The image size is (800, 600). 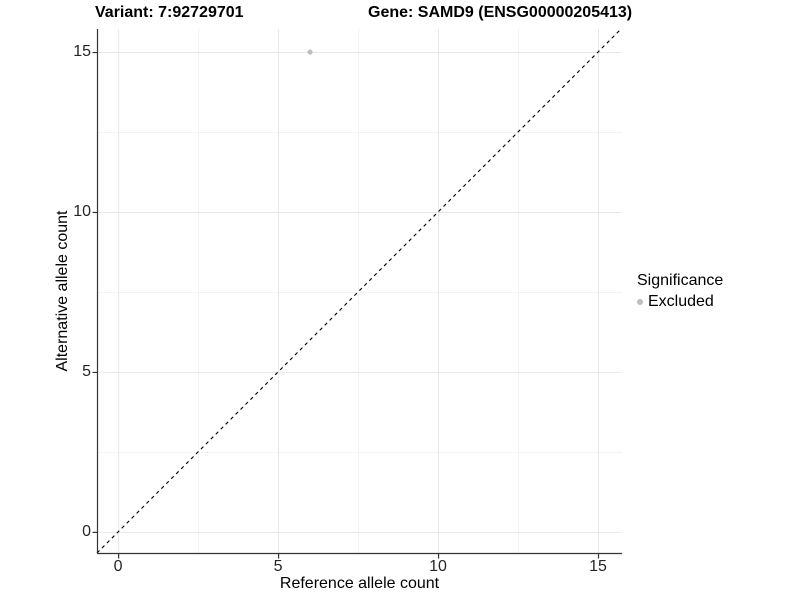 I want to click on y-tick-label: 5, so click(x=86, y=371).